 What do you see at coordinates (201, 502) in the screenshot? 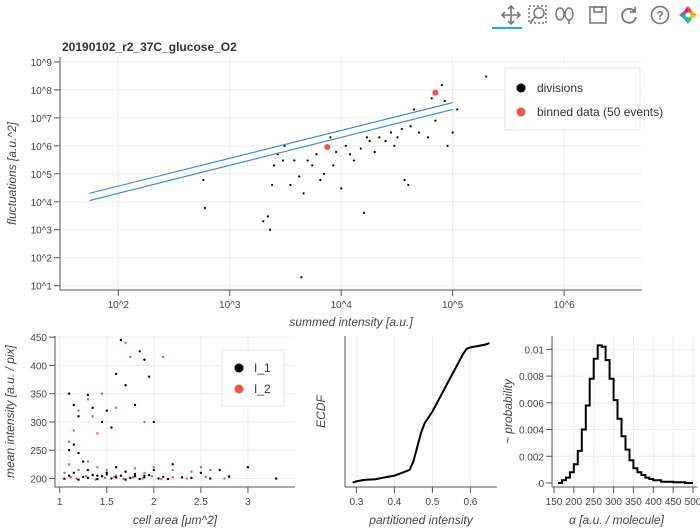
I see `x-tick-label: 2.5` at bounding box center [201, 502].